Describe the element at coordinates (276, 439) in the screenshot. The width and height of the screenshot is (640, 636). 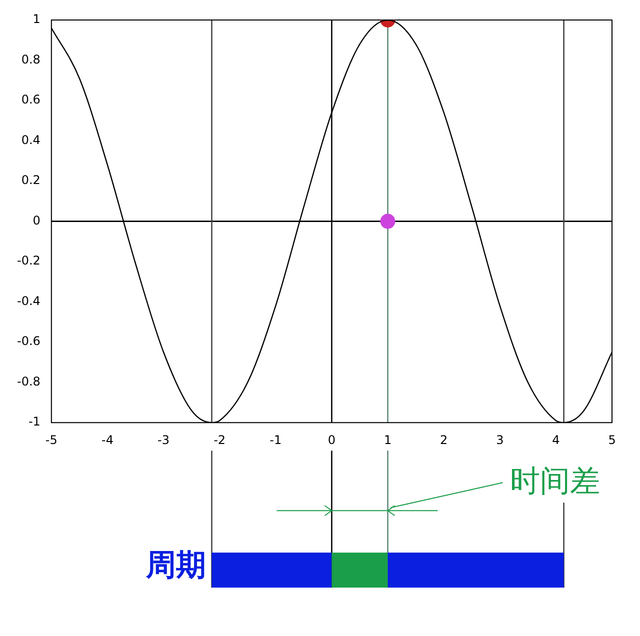
I see `x-tick-label: -1` at that location.